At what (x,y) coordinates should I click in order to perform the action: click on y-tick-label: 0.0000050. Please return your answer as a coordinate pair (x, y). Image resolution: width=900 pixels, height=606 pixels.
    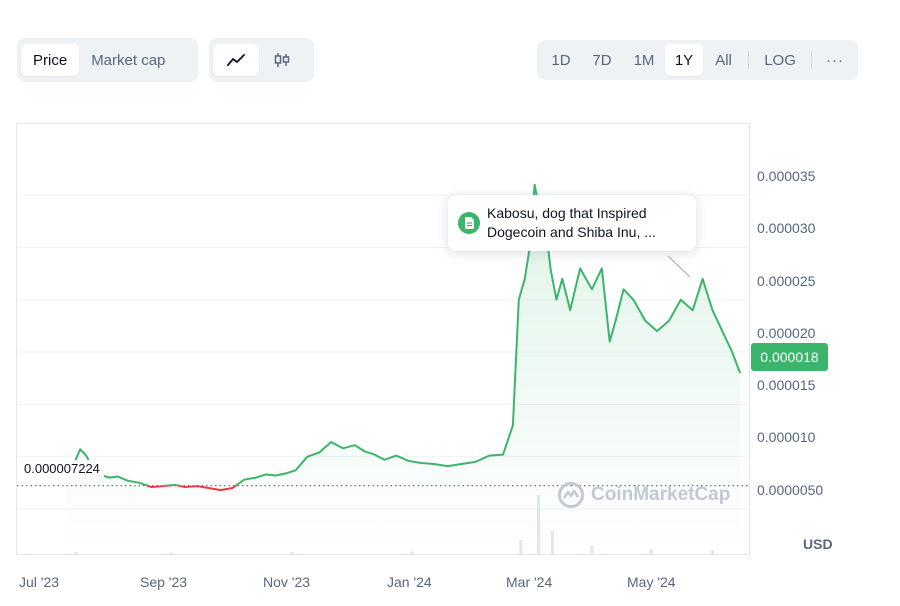
    Looking at the image, I should click on (790, 490).